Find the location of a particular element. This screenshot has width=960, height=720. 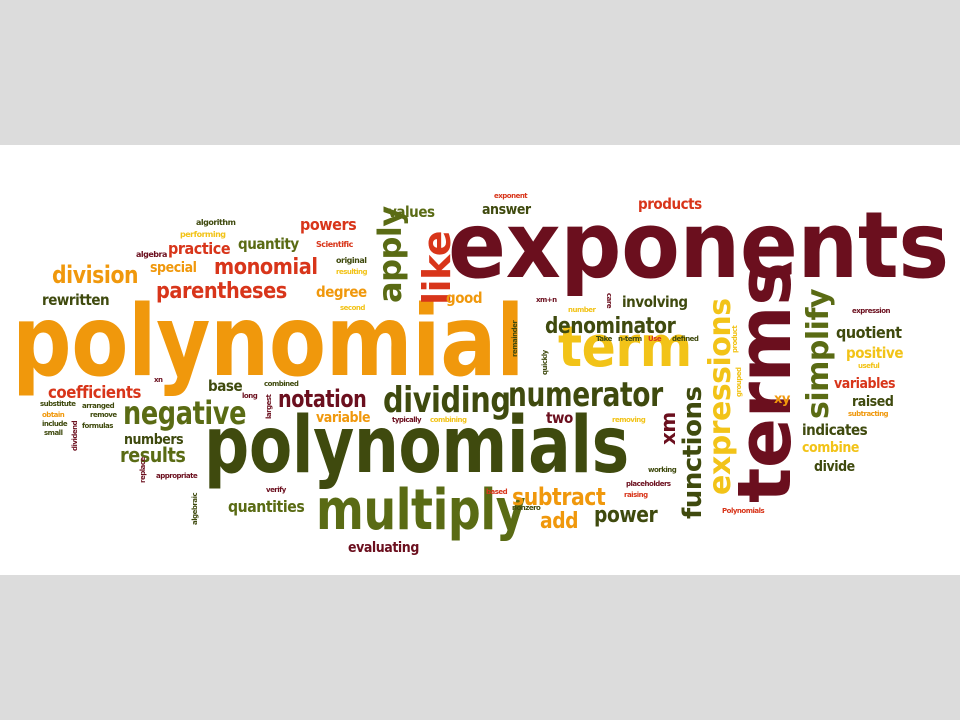

word-appropriate: appropriate is located at coordinates (177, 476).